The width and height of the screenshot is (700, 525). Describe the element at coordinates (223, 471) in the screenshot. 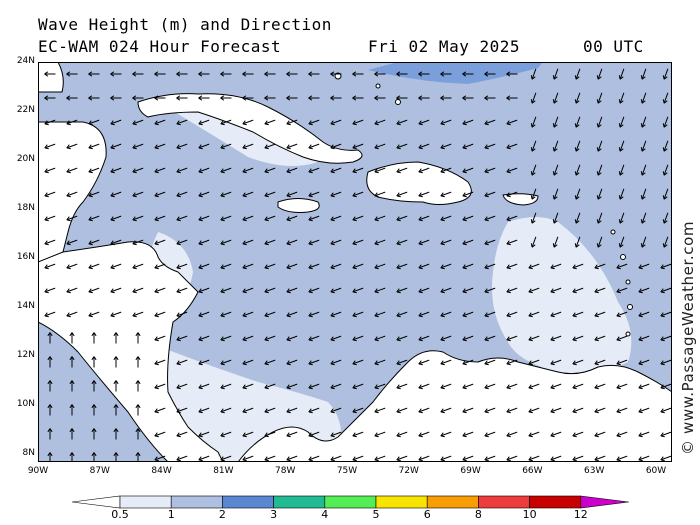

I see `lon-label: 81W` at that location.